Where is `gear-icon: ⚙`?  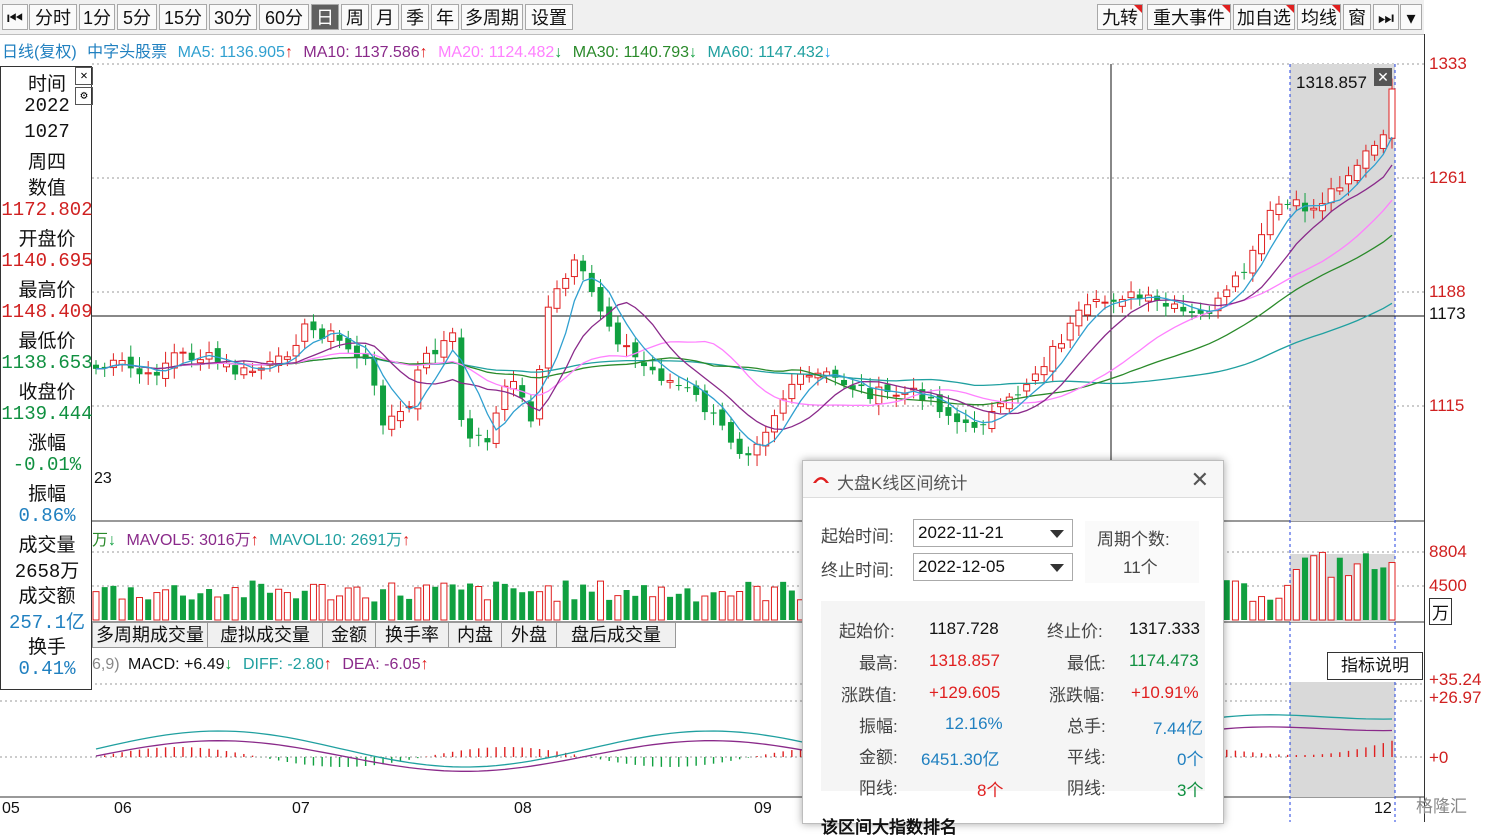
gear-icon: ⚙ is located at coordinates (84, 96).